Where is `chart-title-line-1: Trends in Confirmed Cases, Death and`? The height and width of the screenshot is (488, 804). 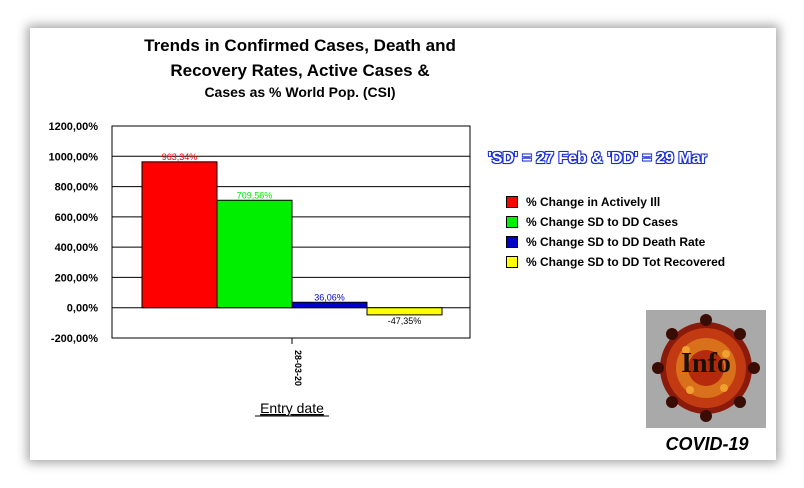
chart-title-line-1: Trends in Confirmed Cases, Death and is located at coordinates (300, 45).